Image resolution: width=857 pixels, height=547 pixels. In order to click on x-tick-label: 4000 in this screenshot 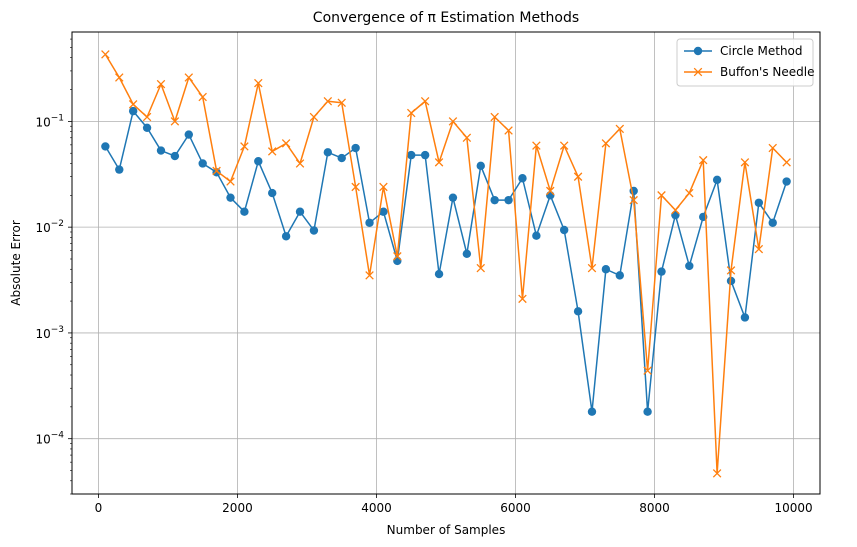, I will do `click(376, 508)`.